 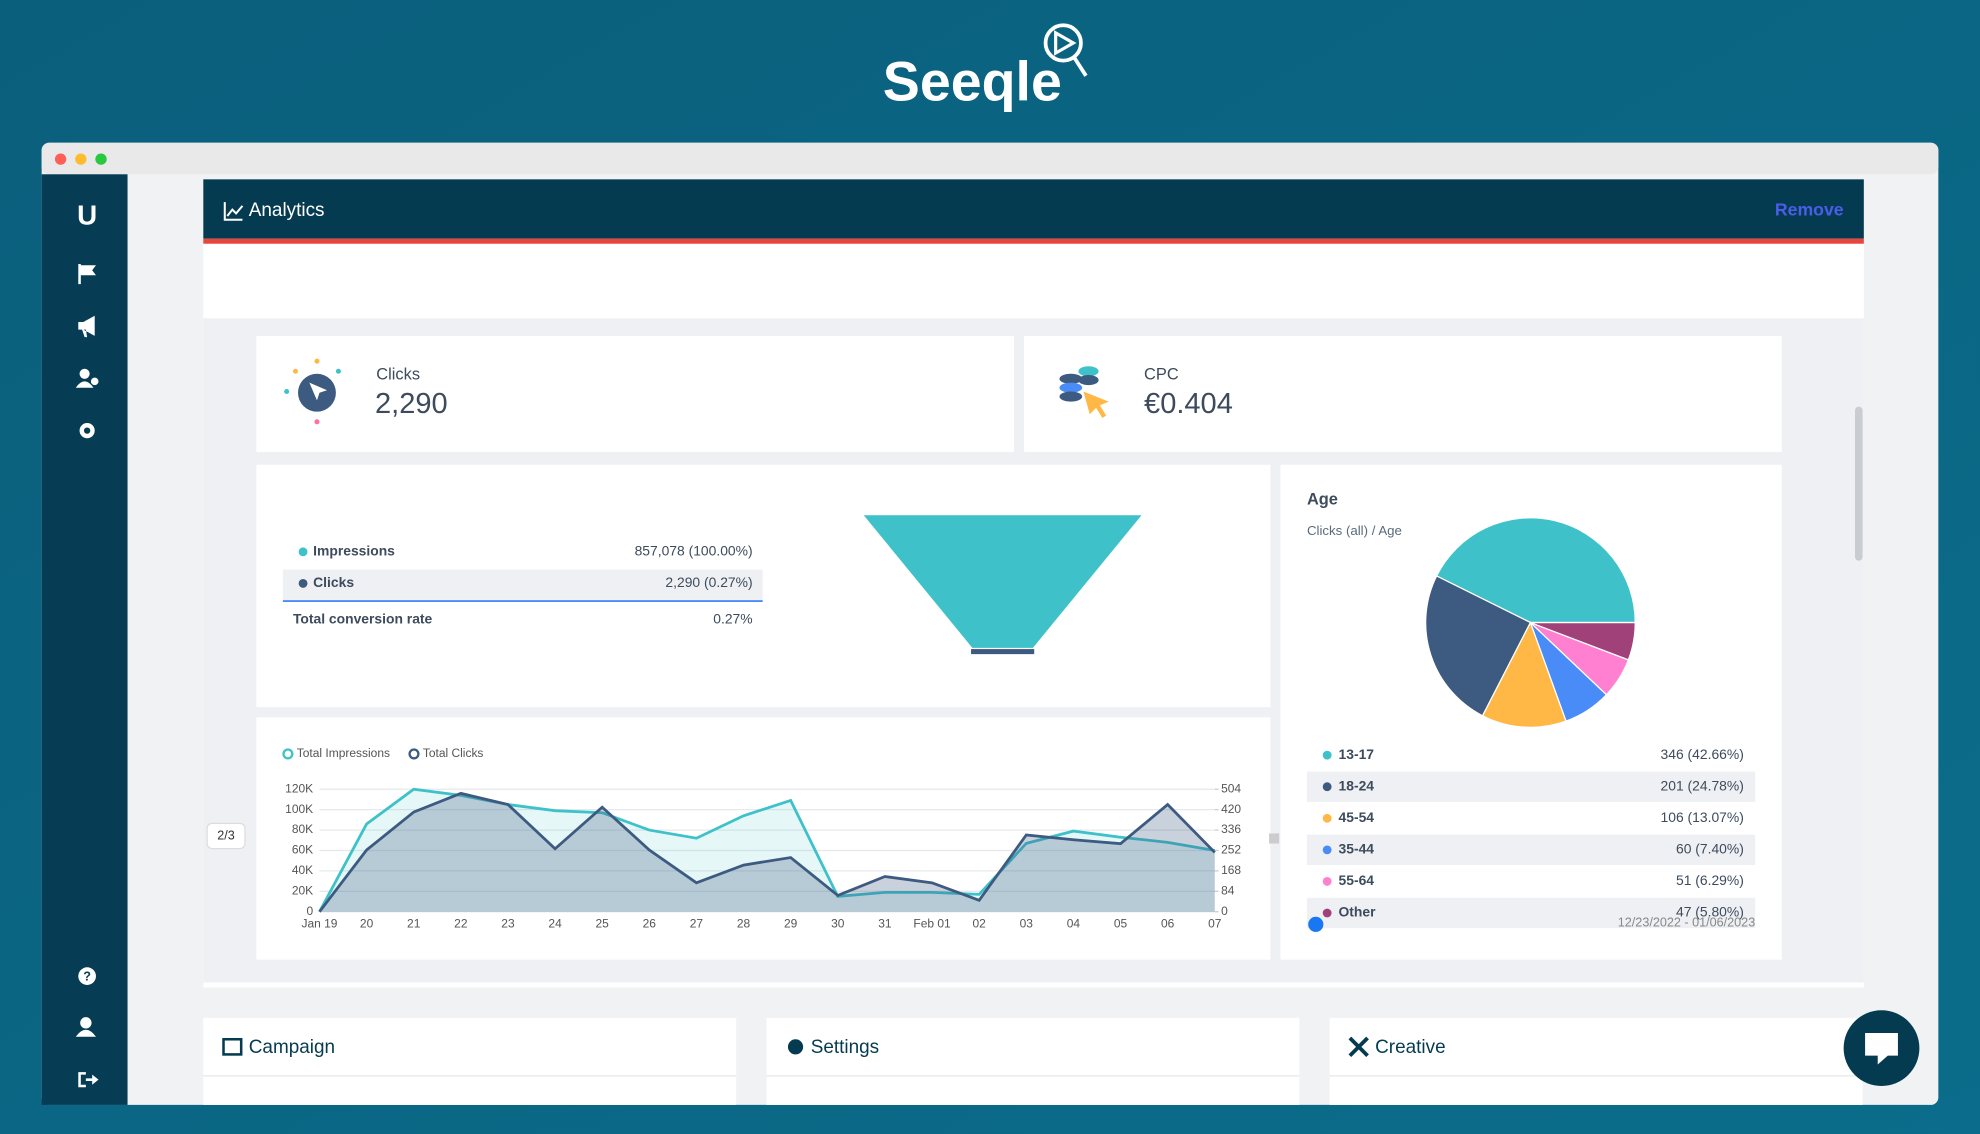 I want to click on logo: Seeqle, so click(x=972, y=82).